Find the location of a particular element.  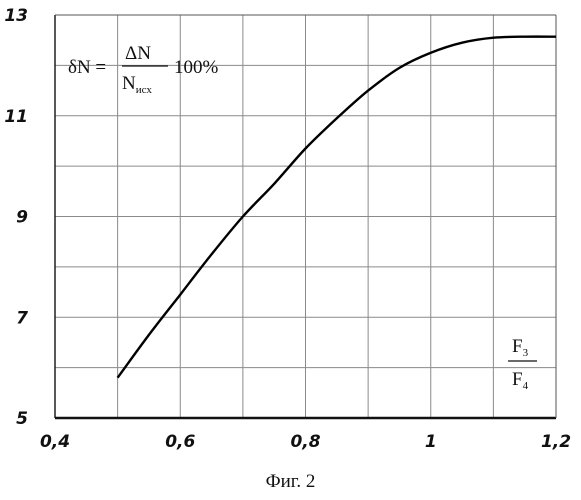

formula-numerator: ΔN is located at coordinates (138, 53).